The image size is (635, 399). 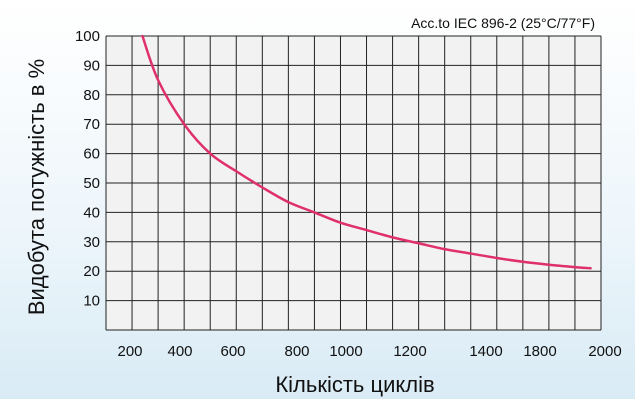 I want to click on x-tick-label: 1200, so click(x=409, y=351).